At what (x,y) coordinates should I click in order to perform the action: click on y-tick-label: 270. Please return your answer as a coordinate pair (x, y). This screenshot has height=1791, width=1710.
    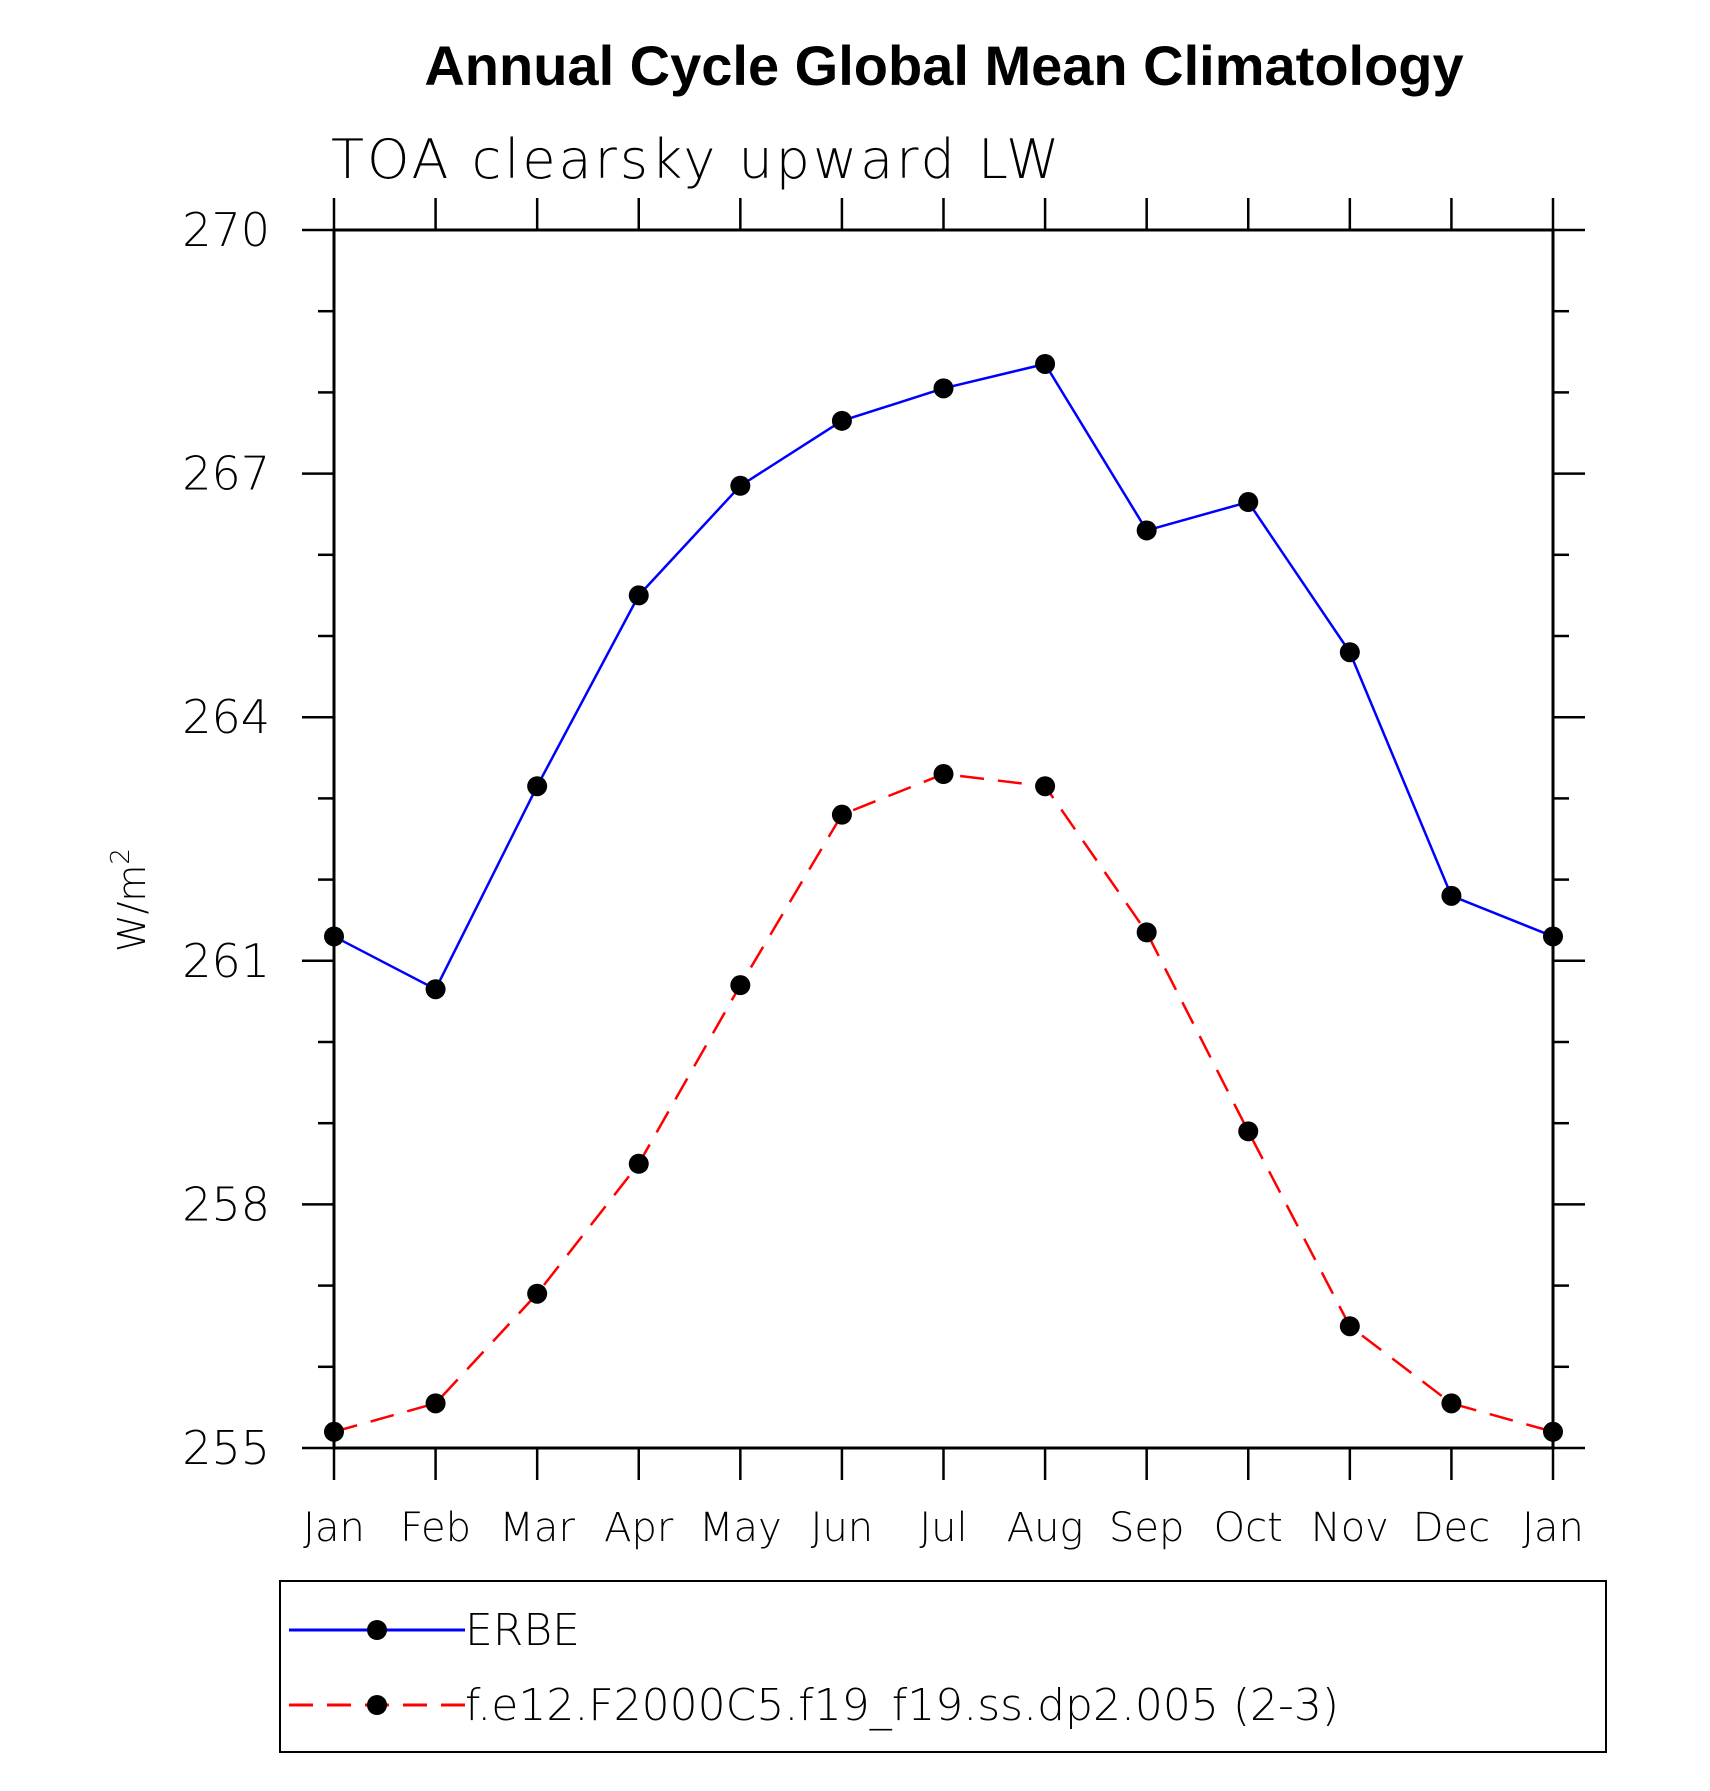
    Looking at the image, I should click on (226, 230).